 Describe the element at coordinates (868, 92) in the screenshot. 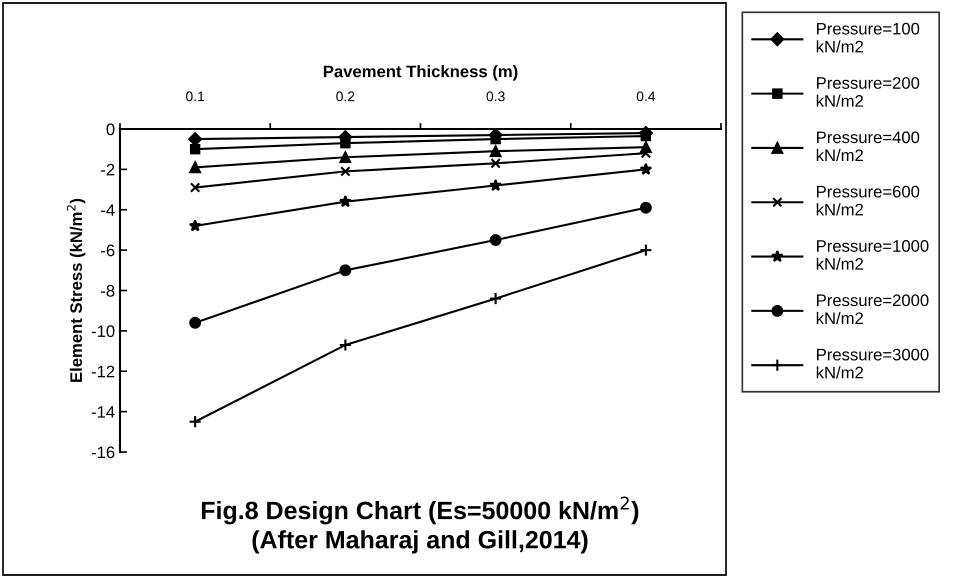

I see `legend-label: Pressure=200 kN/m2` at that location.